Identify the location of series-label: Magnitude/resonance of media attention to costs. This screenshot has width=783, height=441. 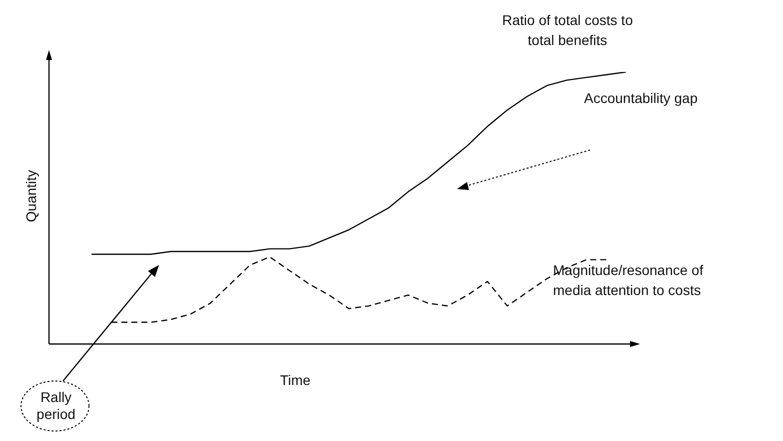
(628, 280).